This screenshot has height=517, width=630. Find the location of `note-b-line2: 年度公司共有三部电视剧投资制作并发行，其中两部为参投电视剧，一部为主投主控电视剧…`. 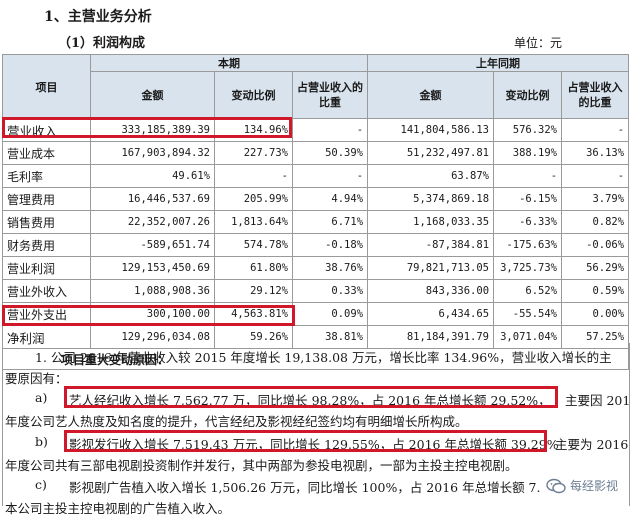

note-b-line2: 年度公司共有三部电视剧投资制作并发行，其中两部为参投电视剧，一部为主投主控电视剧… is located at coordinates (261, 465).